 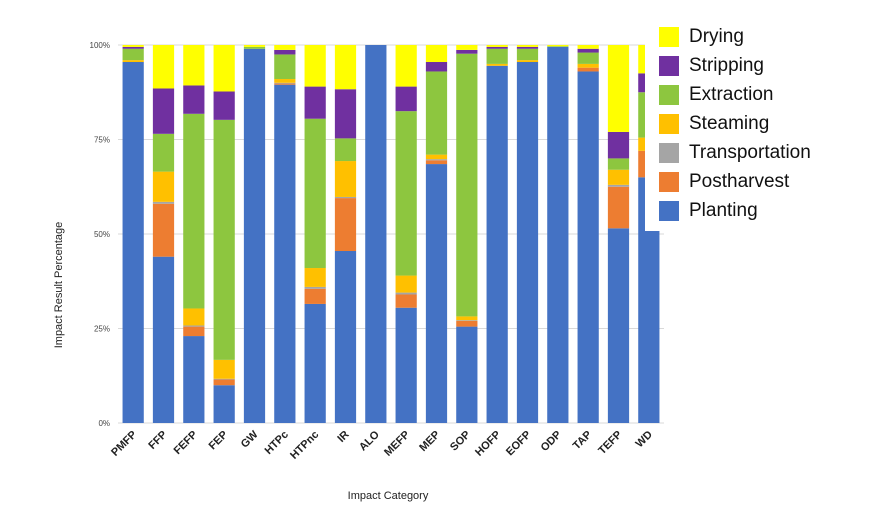 I want to click on bar-segment-extraction-pmfp, so click(x=133, y=54).